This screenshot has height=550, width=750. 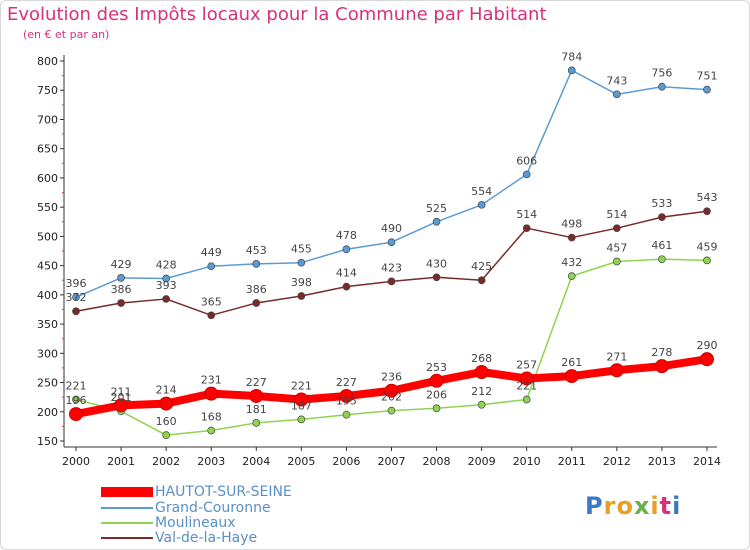 I want to click on x-tick-label: 2003, so click(x=211, y=461).